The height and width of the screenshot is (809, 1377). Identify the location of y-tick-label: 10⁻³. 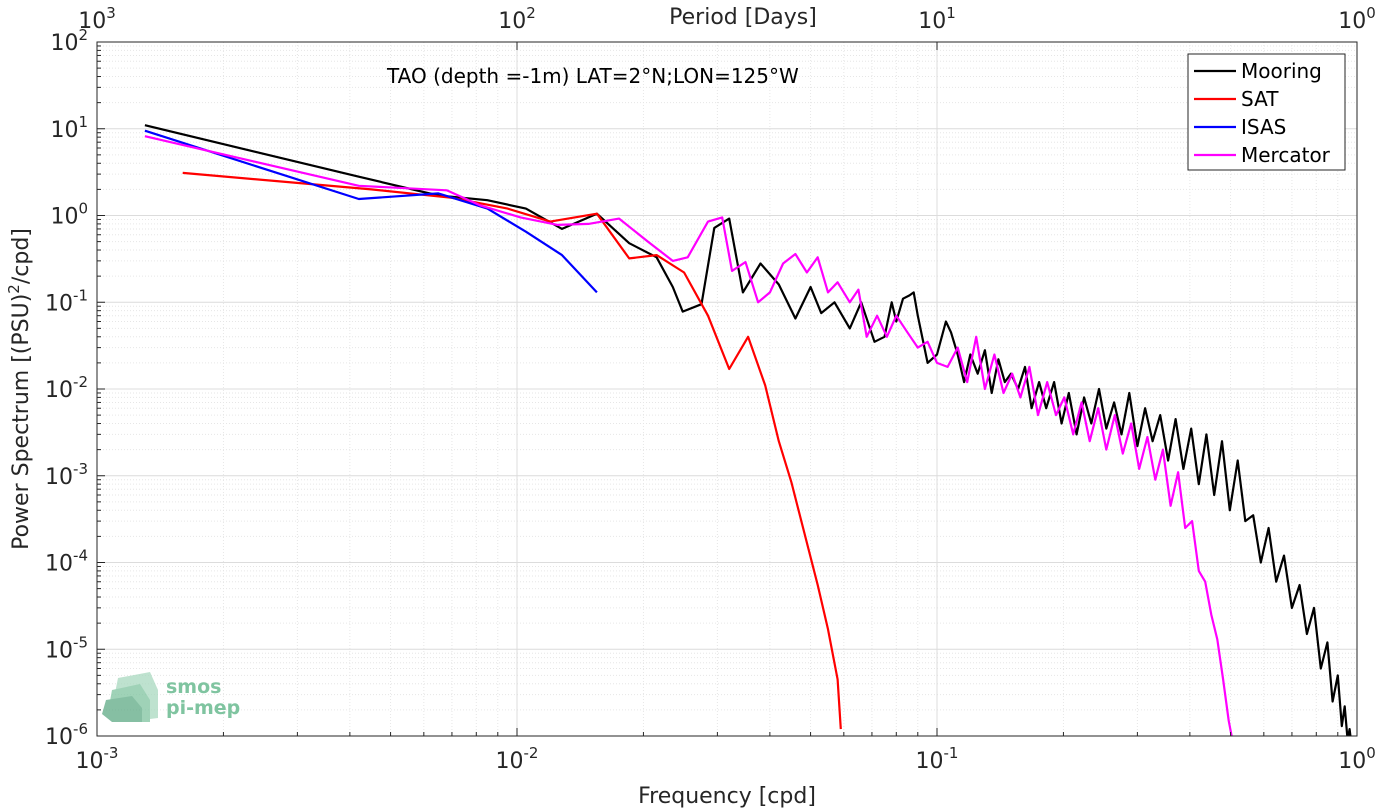
(66, 475).